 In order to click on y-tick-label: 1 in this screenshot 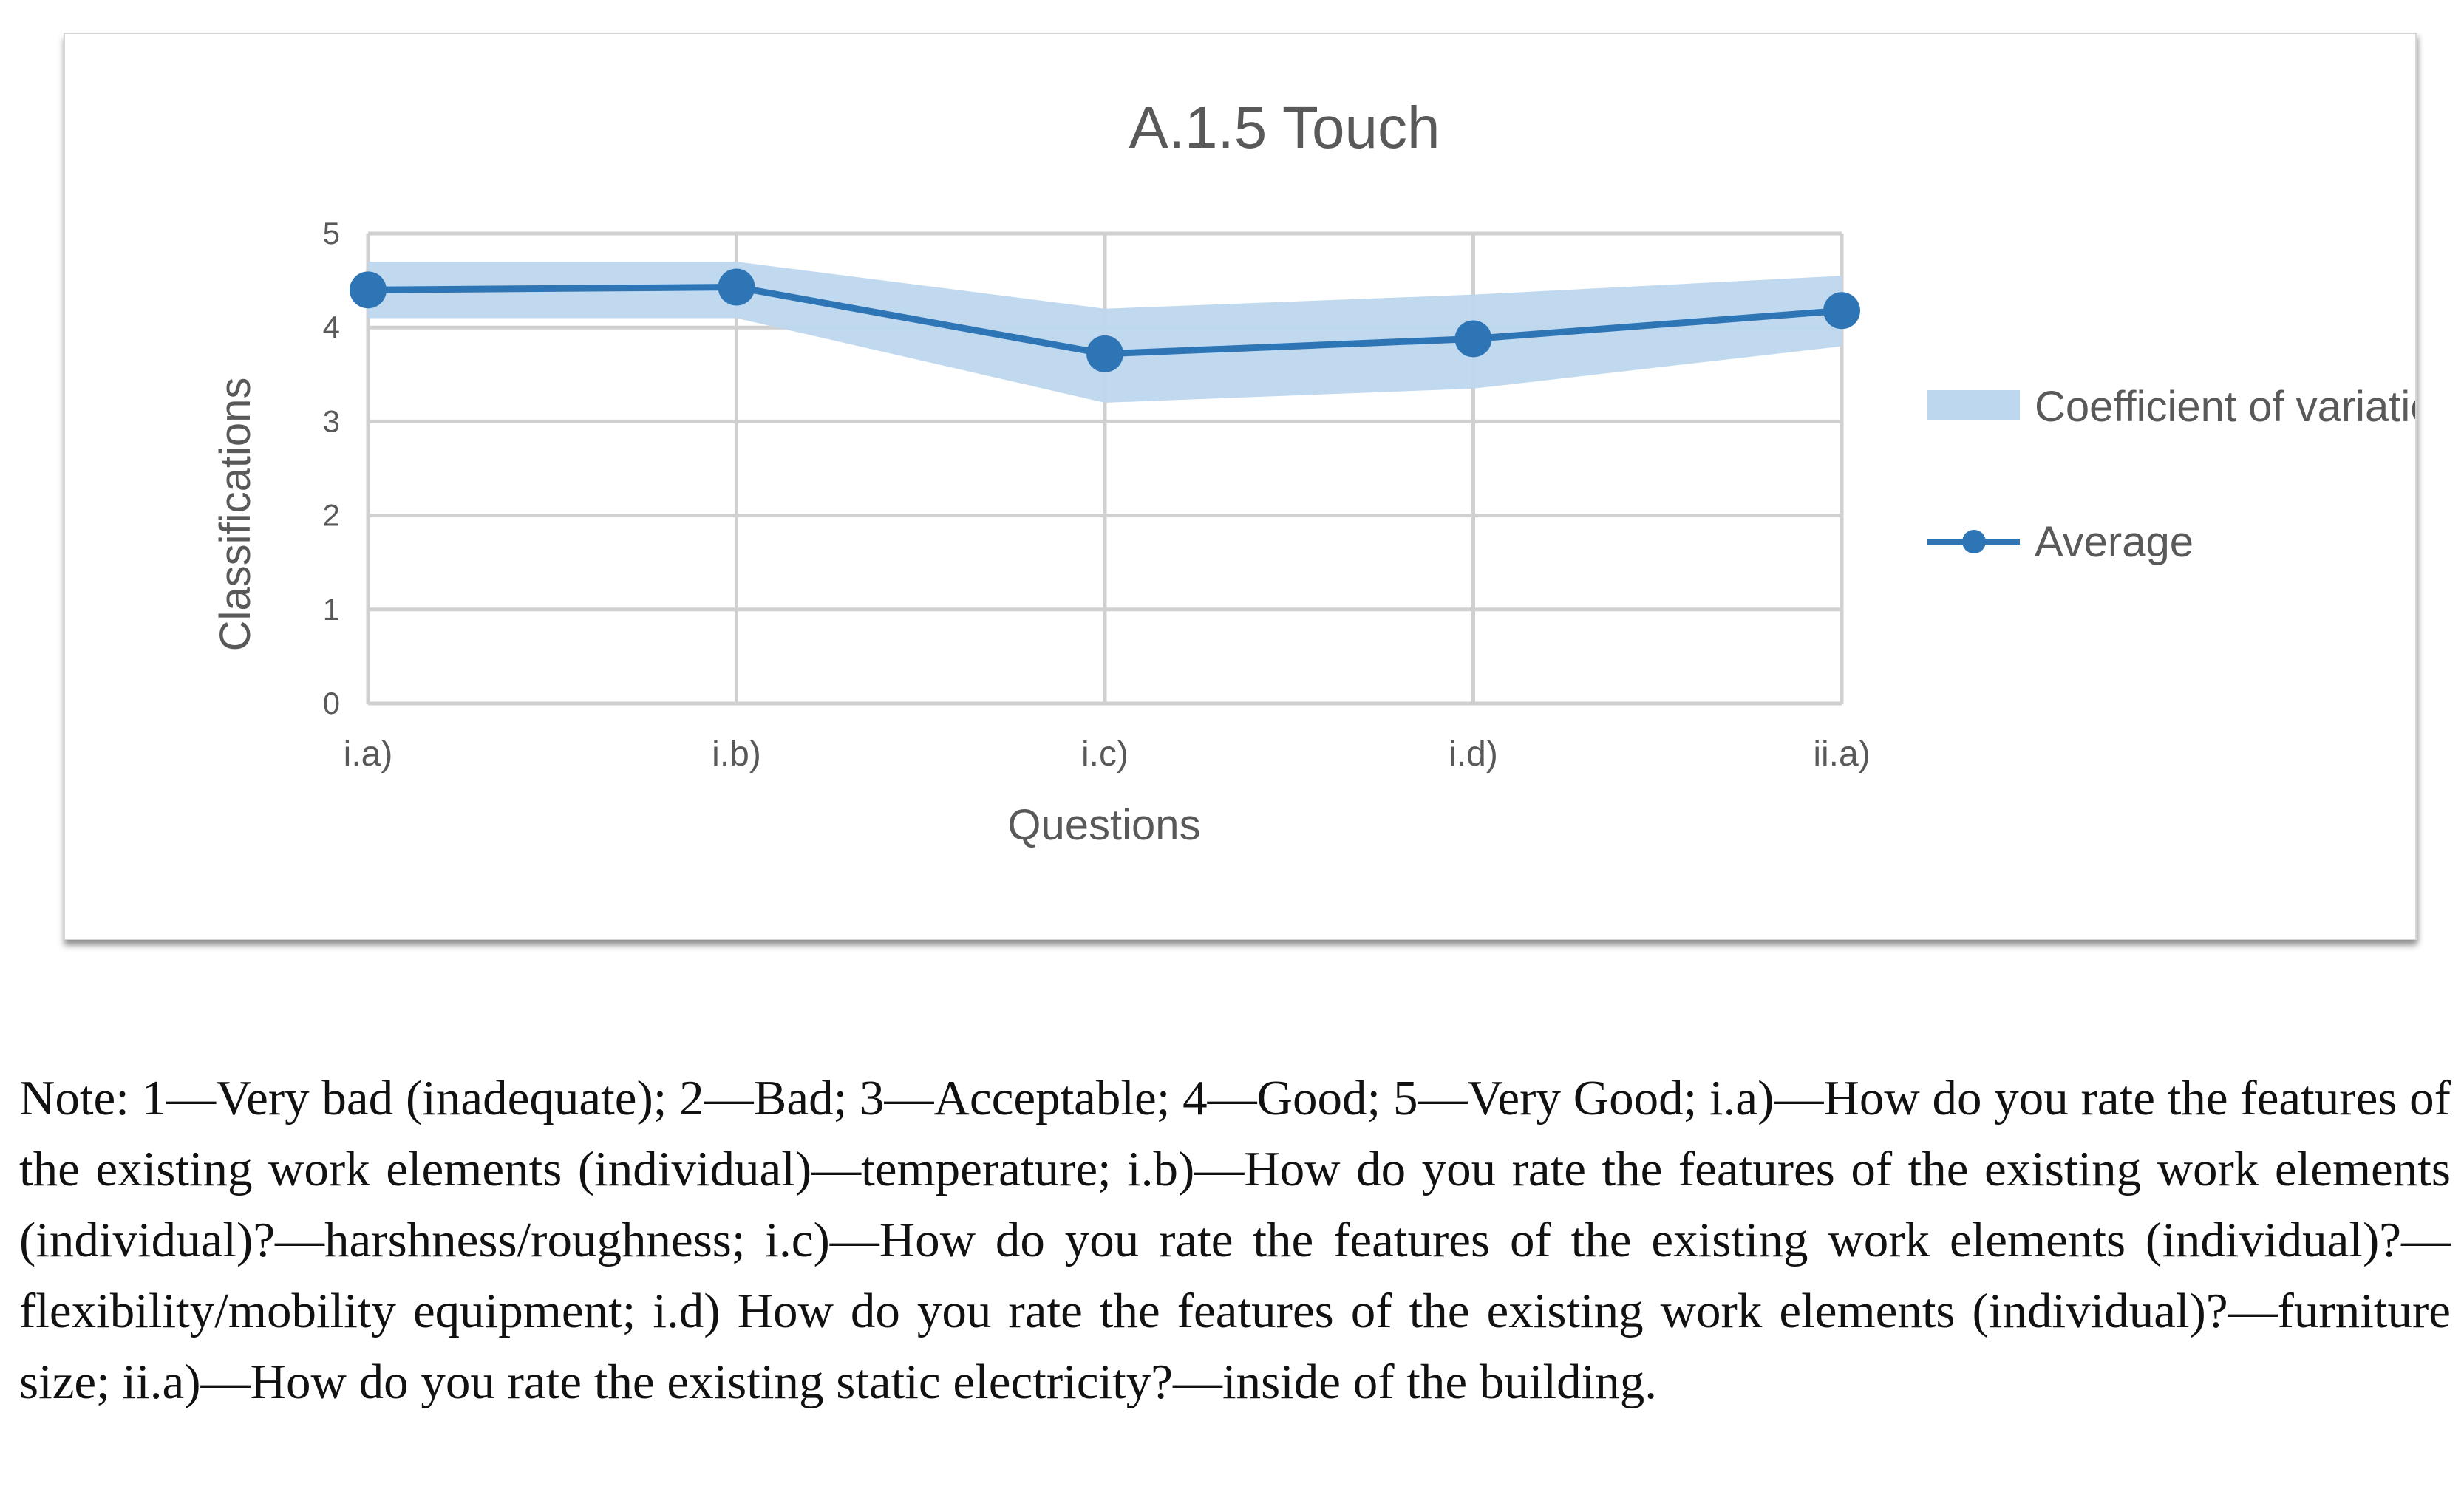, I will do `click(331, 609)`.